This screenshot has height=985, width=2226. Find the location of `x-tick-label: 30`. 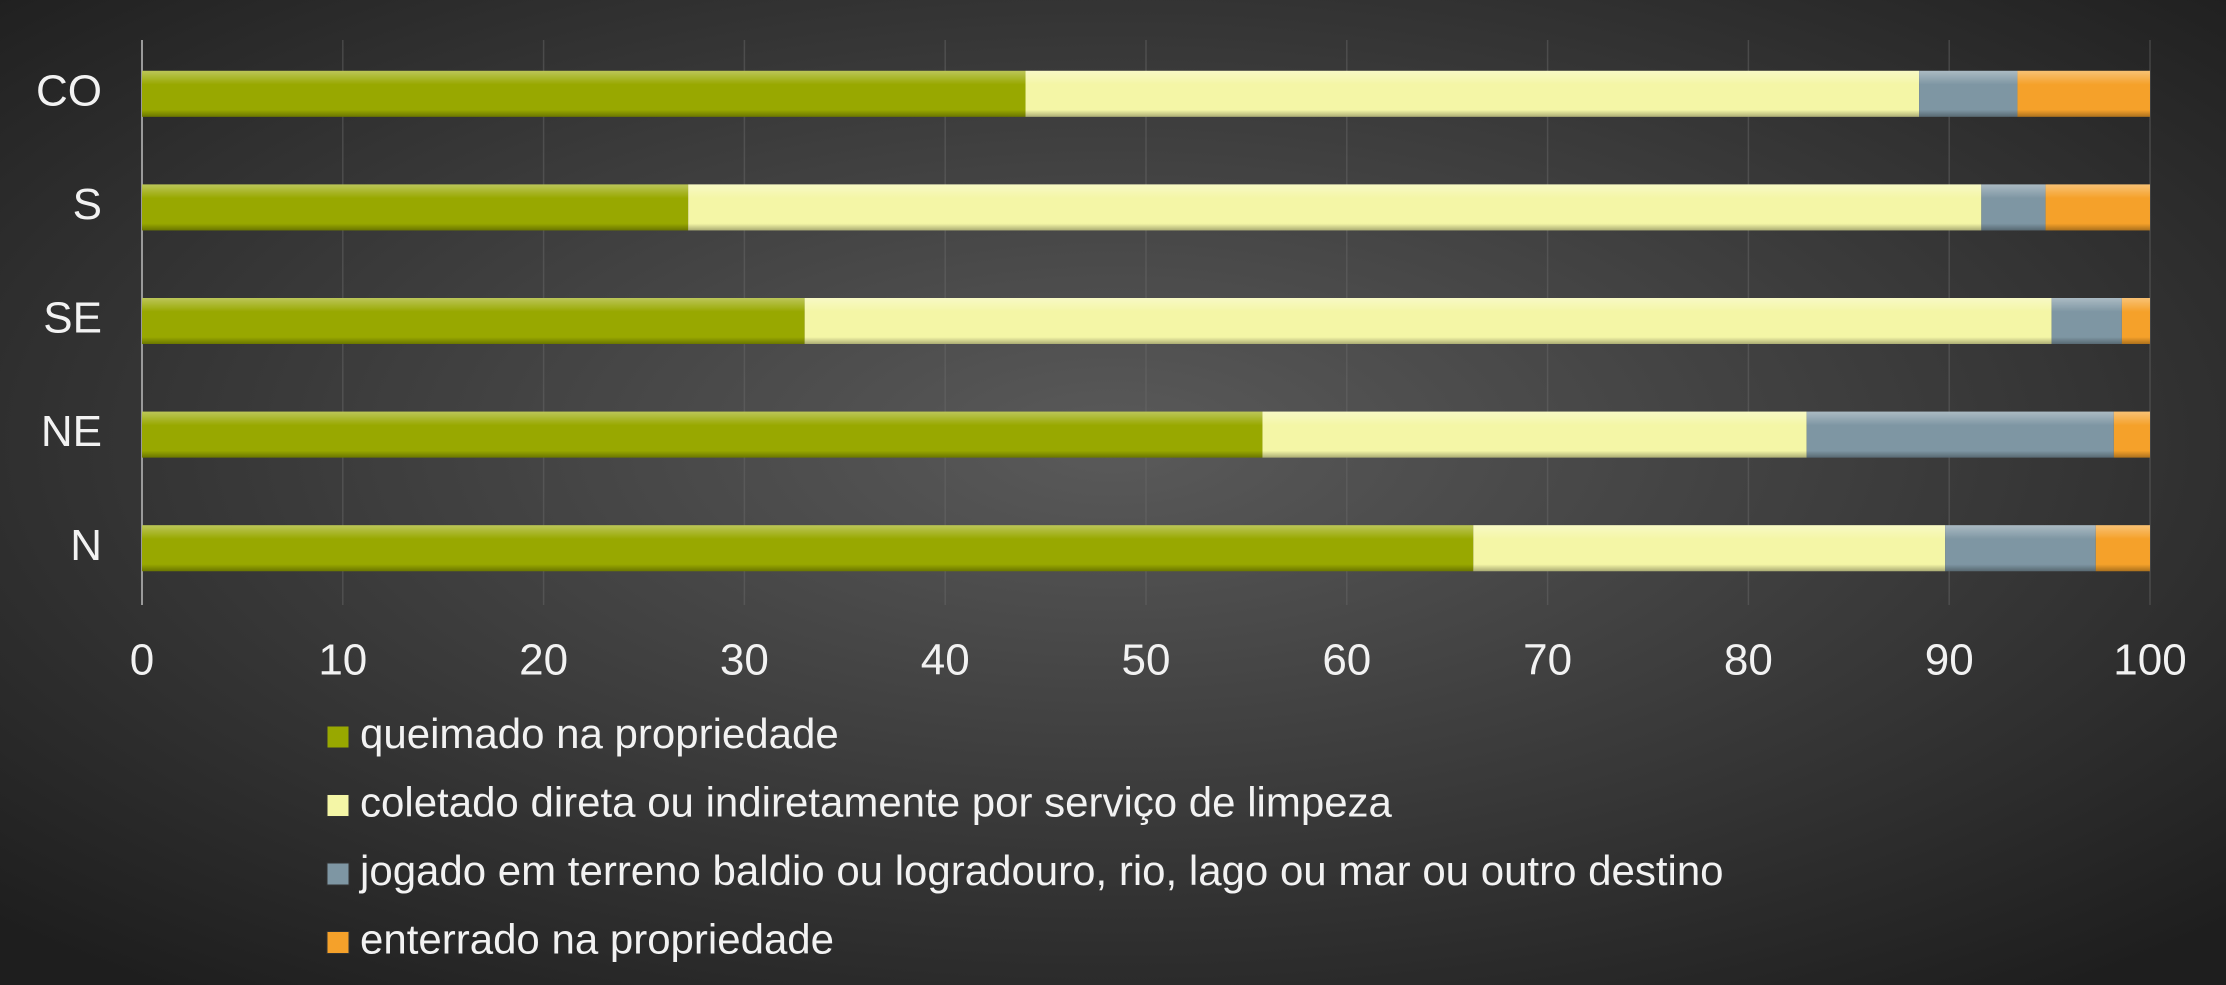

x-tick-label: 30 is located at coordinates (744, 660).